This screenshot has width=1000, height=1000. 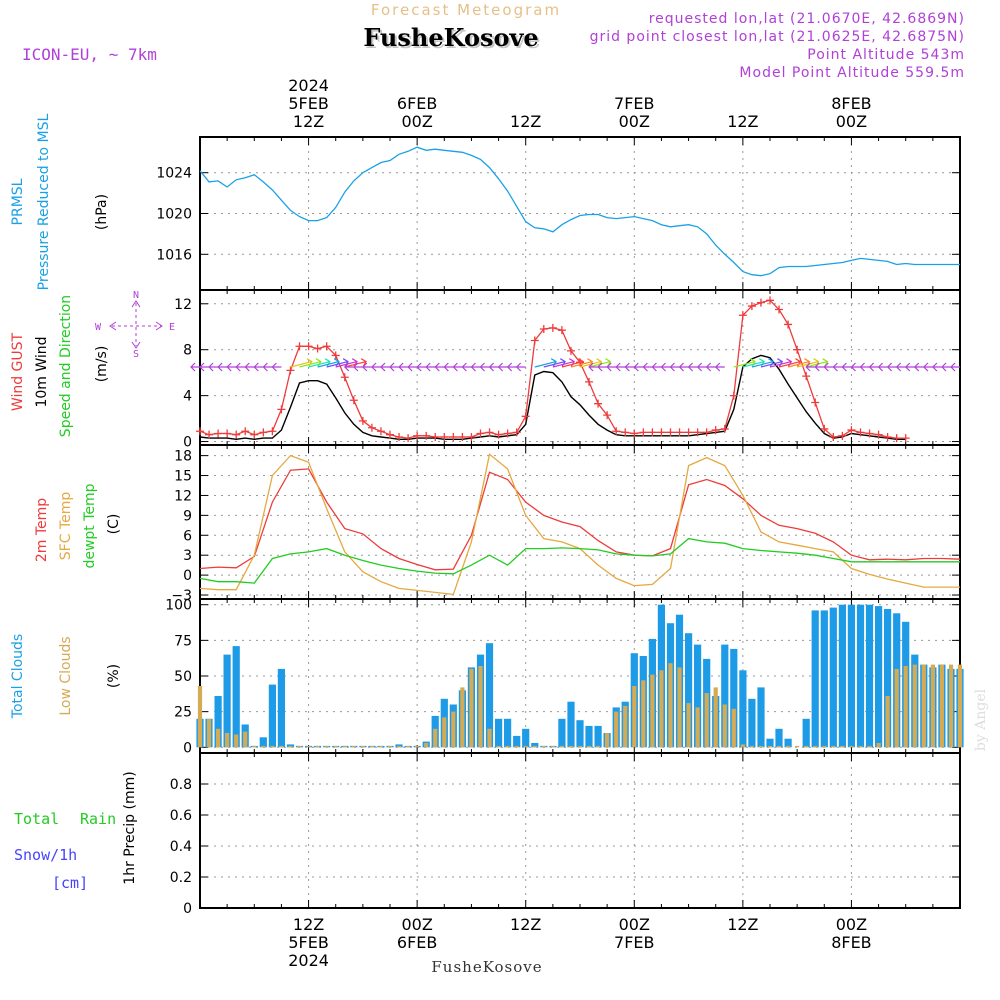 What do you see at coordinates (486, 967) in the screenshot?
I see `bottom-location: FusheKosove` at bounding box center [486, 967].